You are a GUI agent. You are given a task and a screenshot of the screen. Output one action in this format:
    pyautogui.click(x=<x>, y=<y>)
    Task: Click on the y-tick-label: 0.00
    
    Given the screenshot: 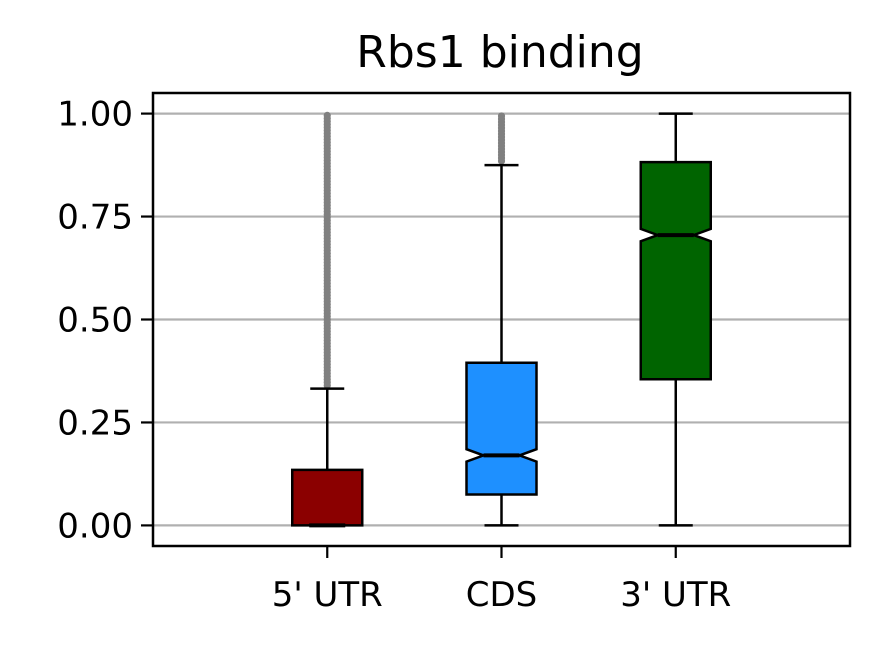 What is the action you would take?
    pyautogui.click(x=95, y=526)
    